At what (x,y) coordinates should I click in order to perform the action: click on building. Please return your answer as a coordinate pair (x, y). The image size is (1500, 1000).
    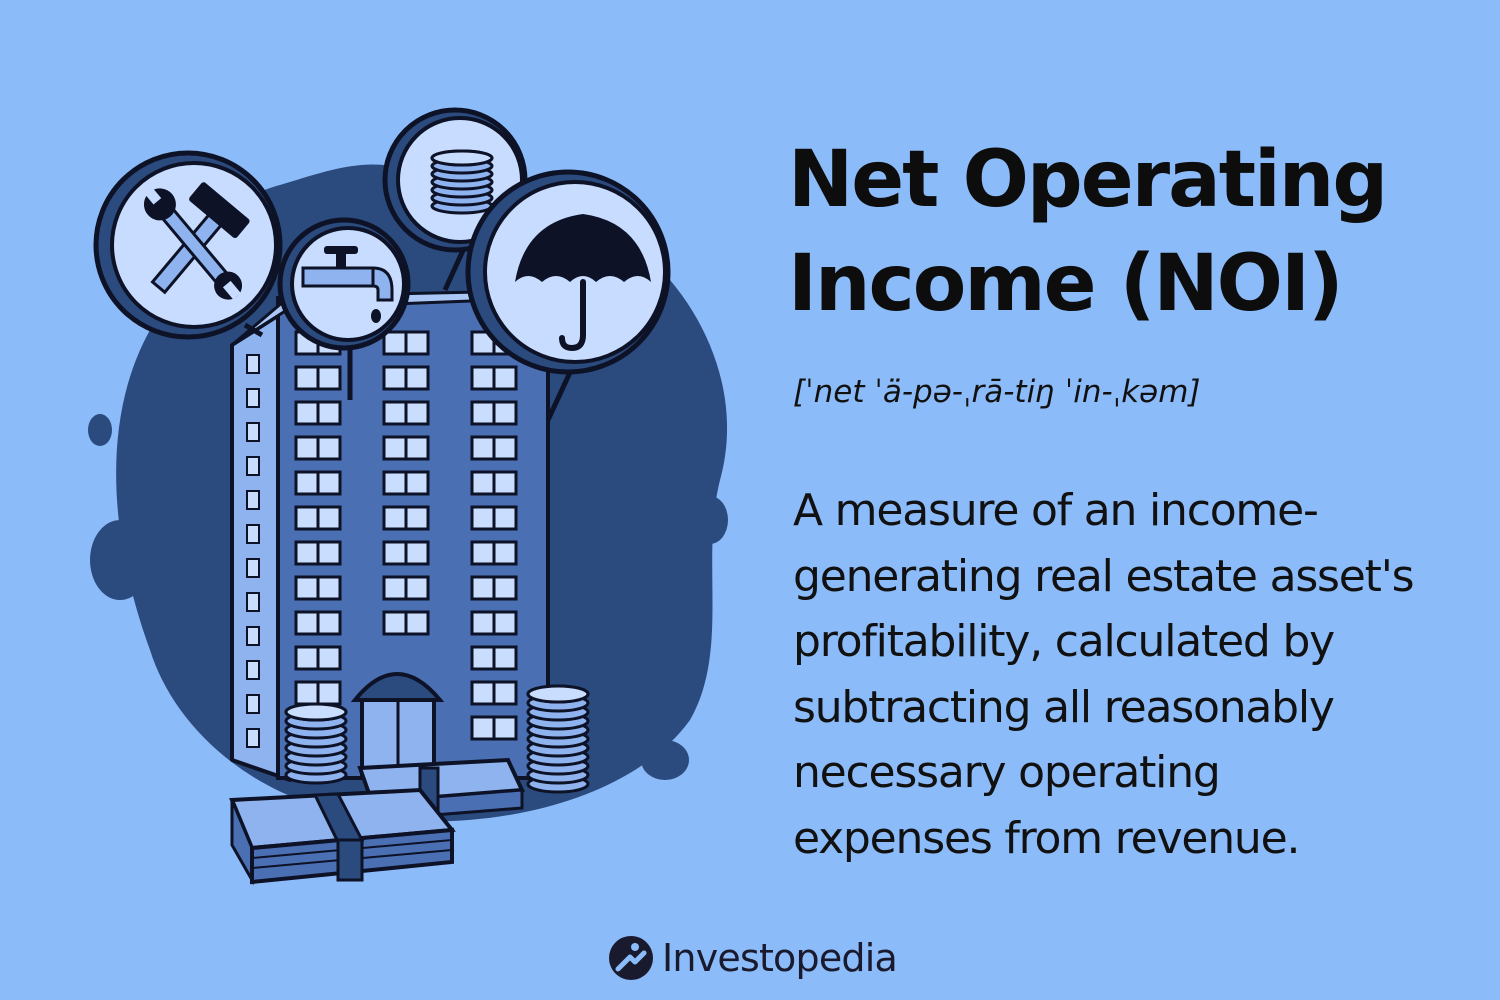
    Looking at the image, I should click on (390, 536).